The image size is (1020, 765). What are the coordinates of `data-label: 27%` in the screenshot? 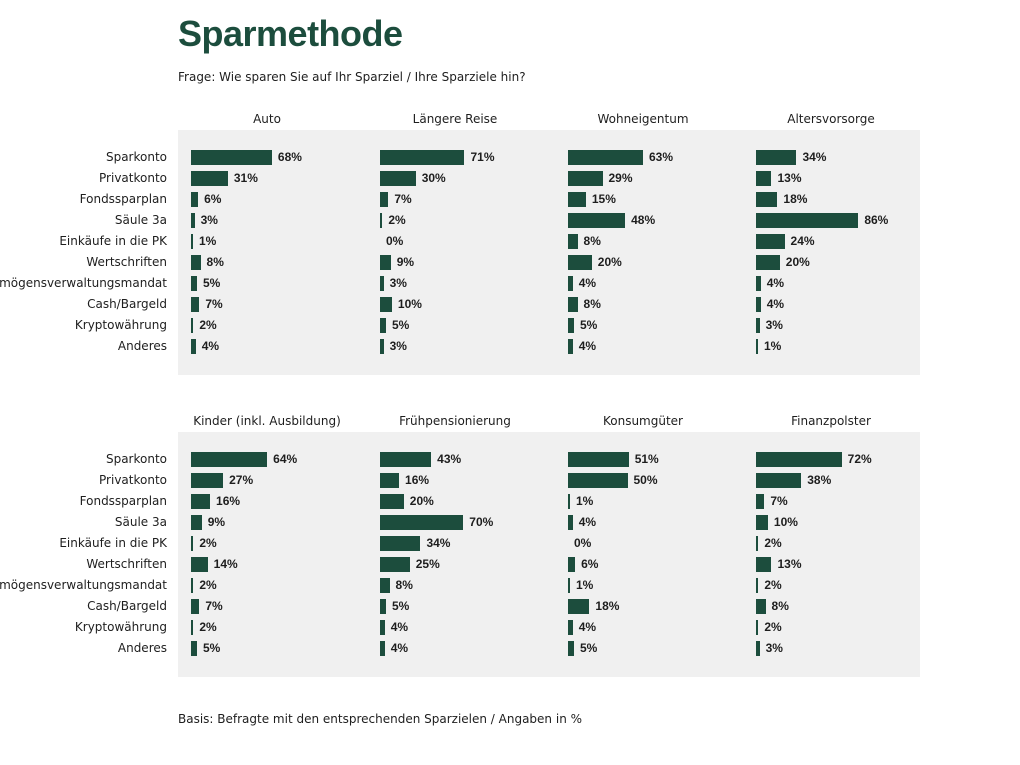 It's located at (241, 480).